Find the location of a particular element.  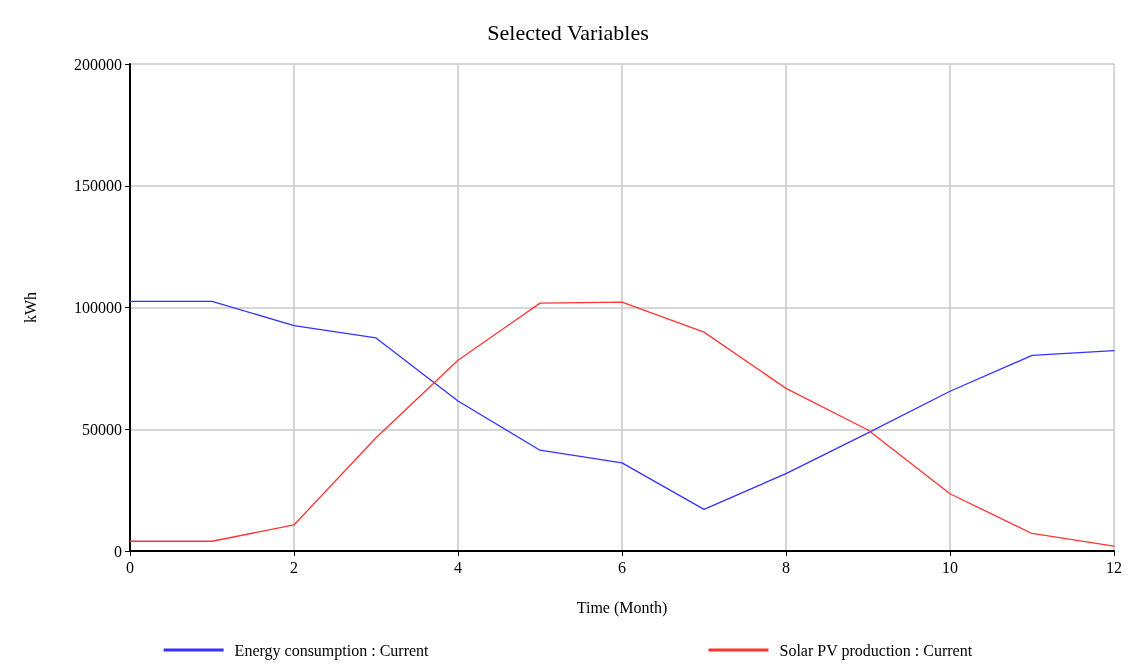

chart-title: Selected Variables is located at coordinates (568, 32).